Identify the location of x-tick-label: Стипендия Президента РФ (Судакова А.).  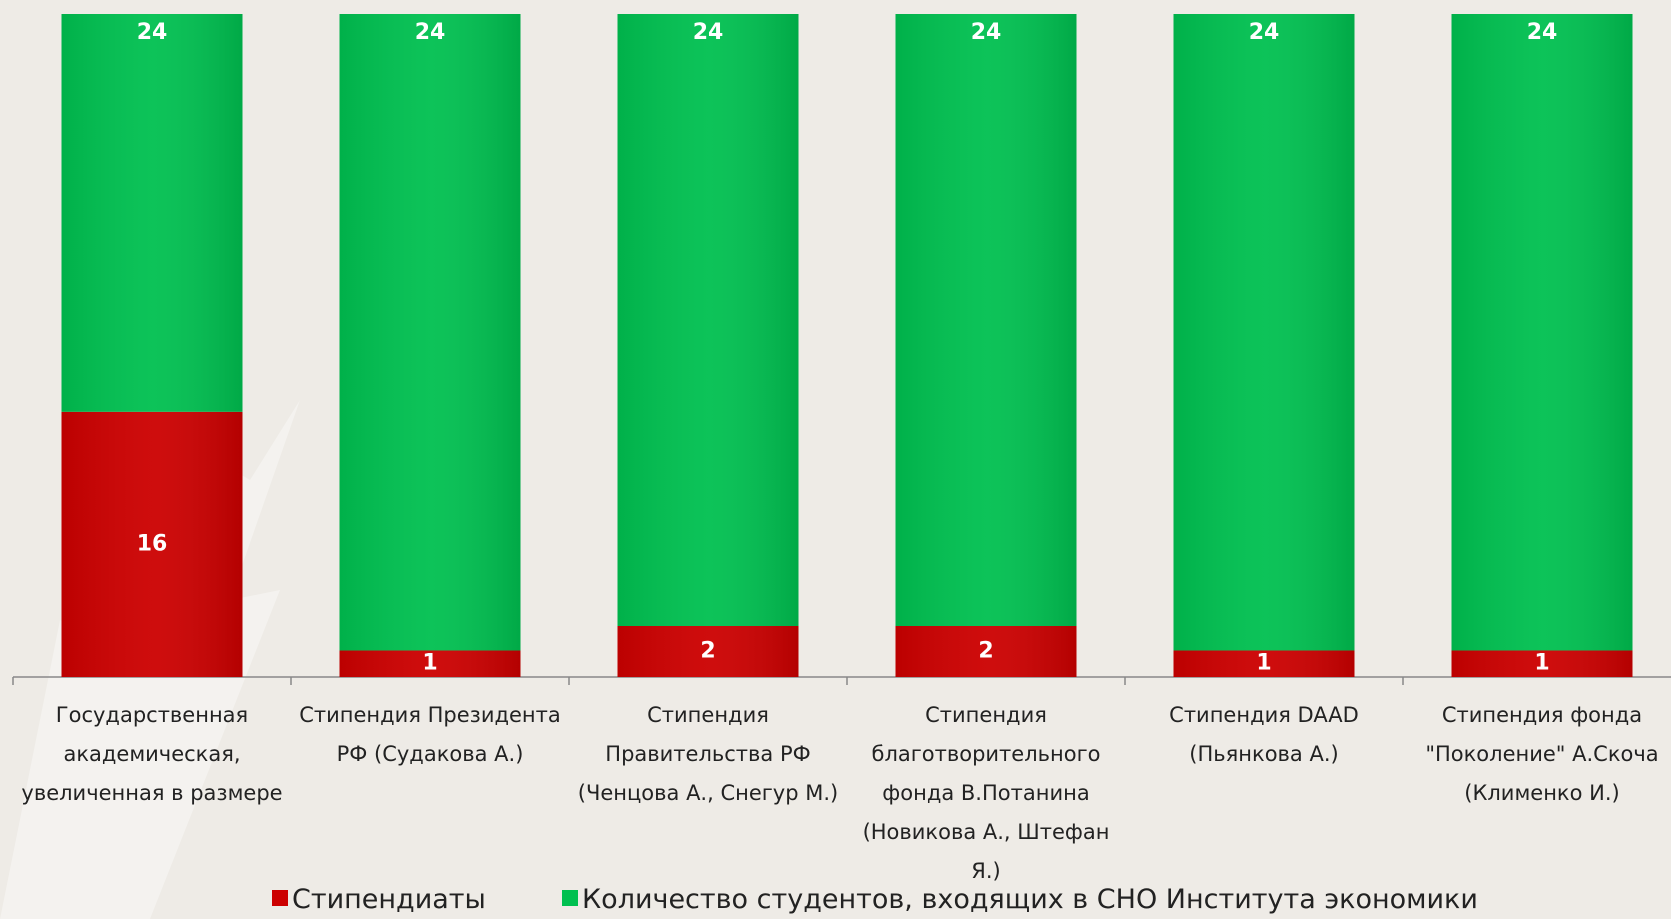
(430, 734).